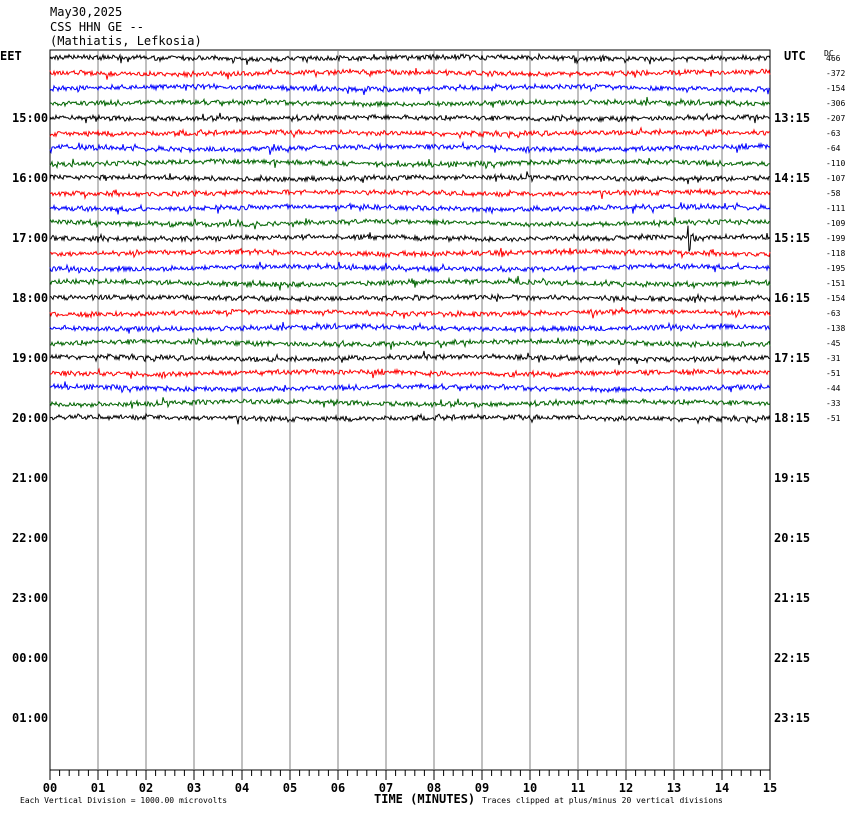  What do you see at coordinates (792, 298) in the screenshot?
I see `utc-time-label: 16:15` at bounding box center [792, 298].